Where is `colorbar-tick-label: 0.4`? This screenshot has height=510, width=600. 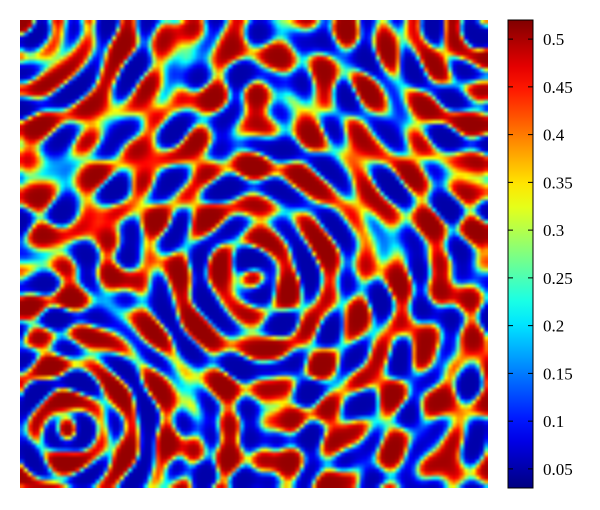 colorbar-tick-label: 0.4 is located at coordinates (554, 135).